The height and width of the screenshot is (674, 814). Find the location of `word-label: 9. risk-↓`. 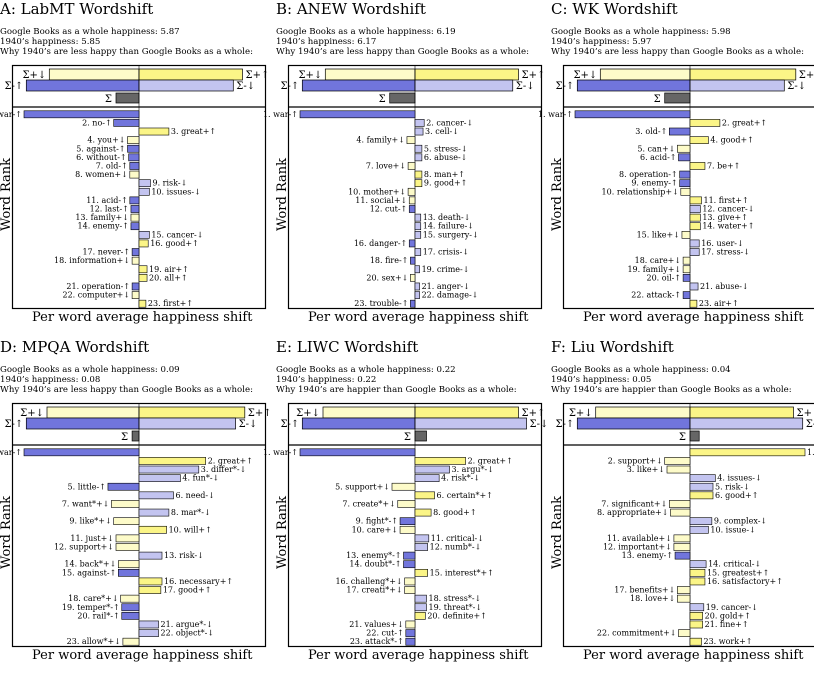

word-label: 9. risk-↓ is located at coordinates (170, 183).